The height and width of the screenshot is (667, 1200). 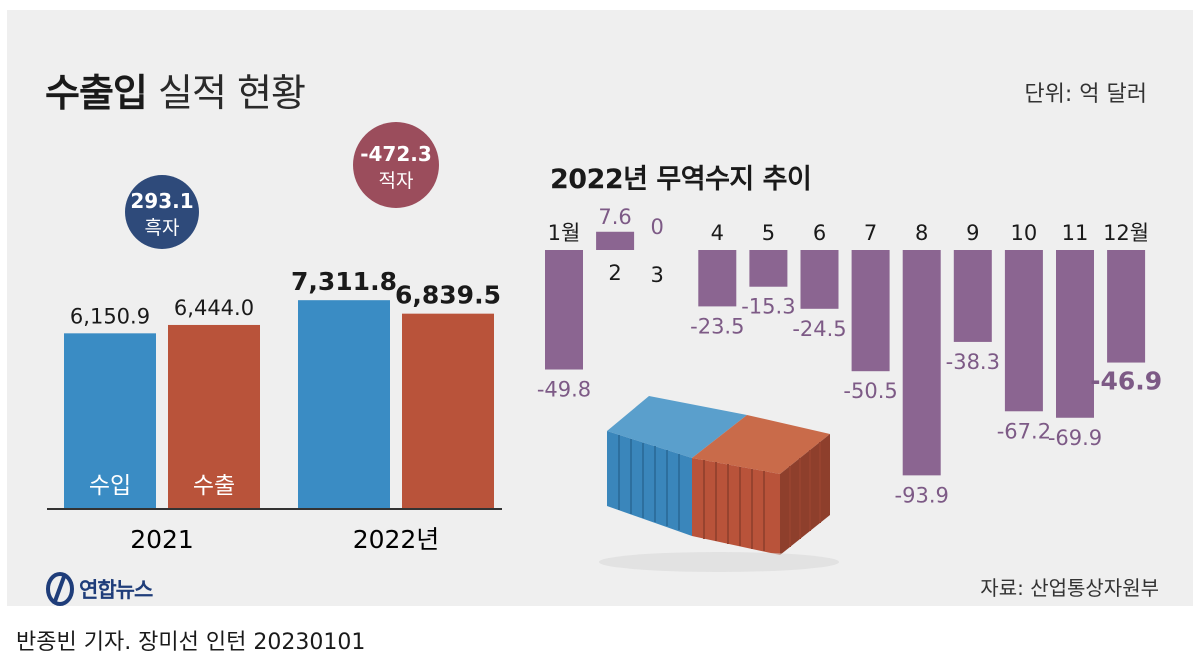 What do you see at coordinates (614, 217) in the screenshot?
I see `monthly-value-label: 7.6` at bounding box center [614, 217].